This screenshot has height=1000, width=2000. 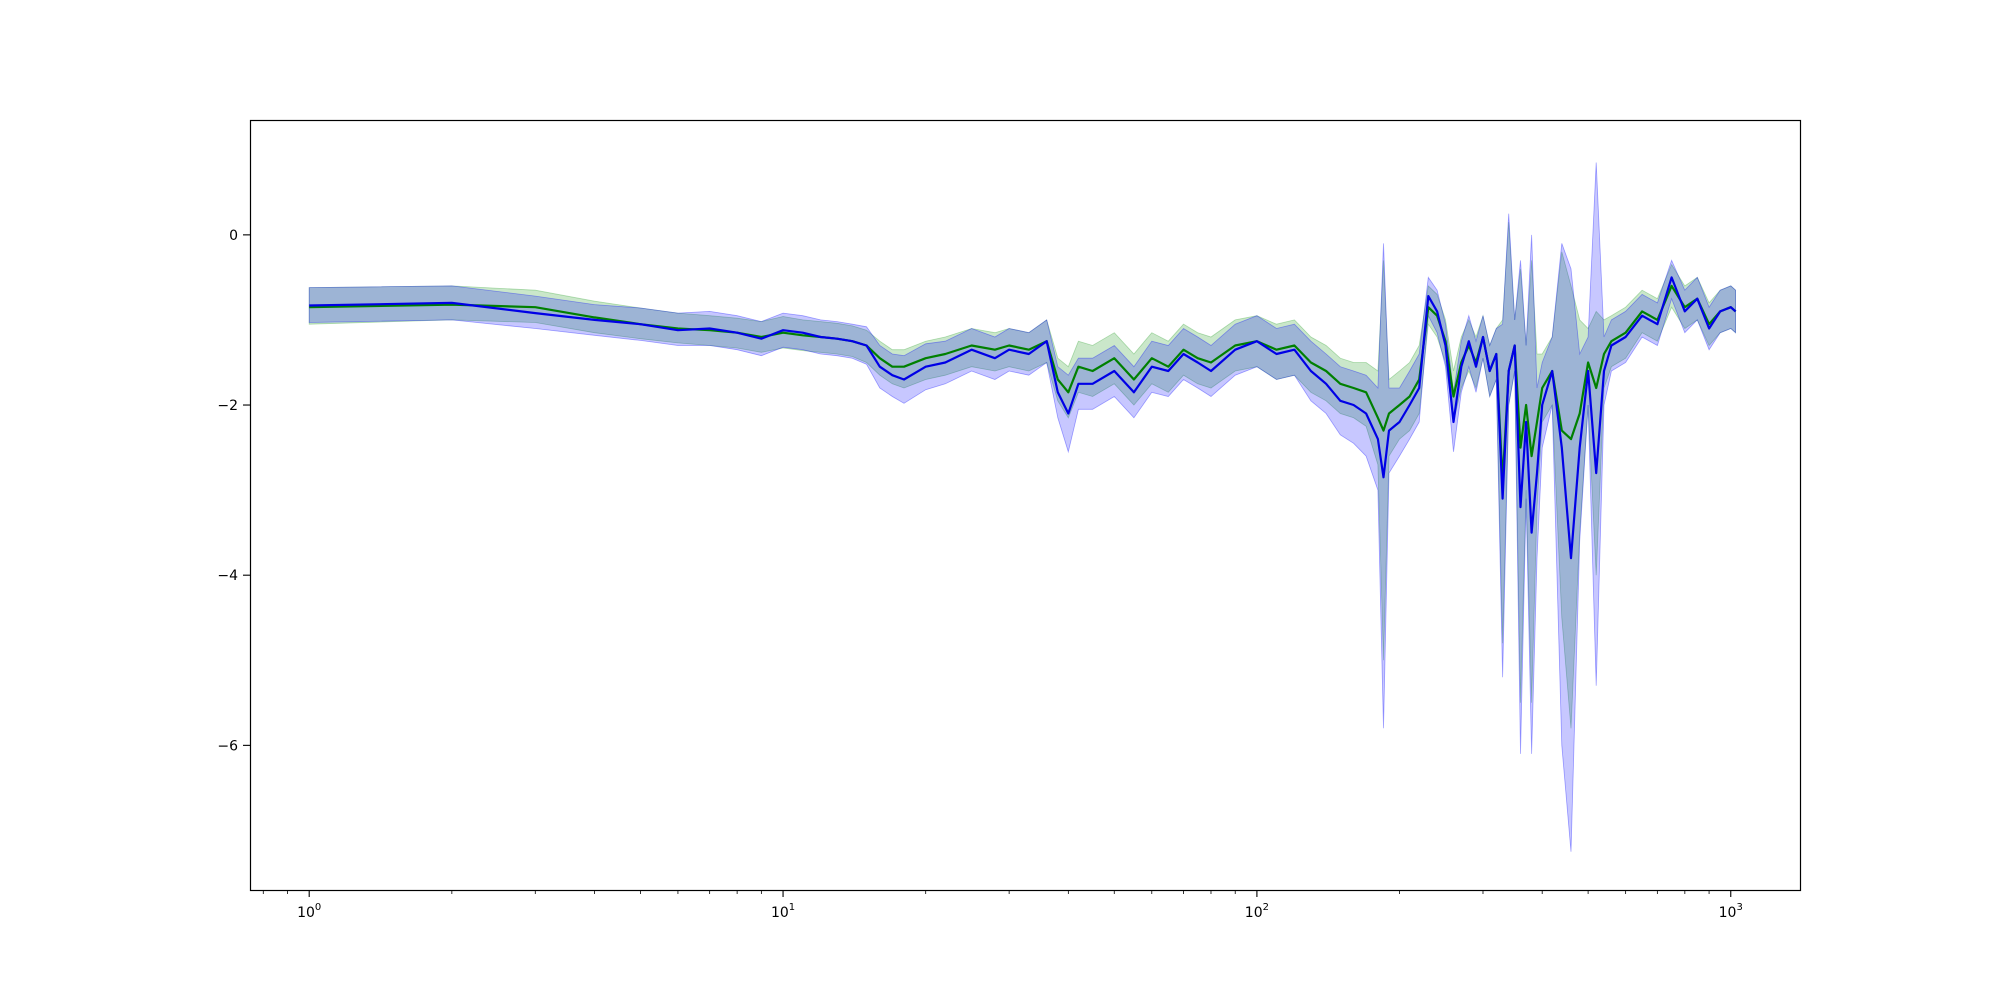 I want to click on series-1-line, so click(x=1023, y=383).